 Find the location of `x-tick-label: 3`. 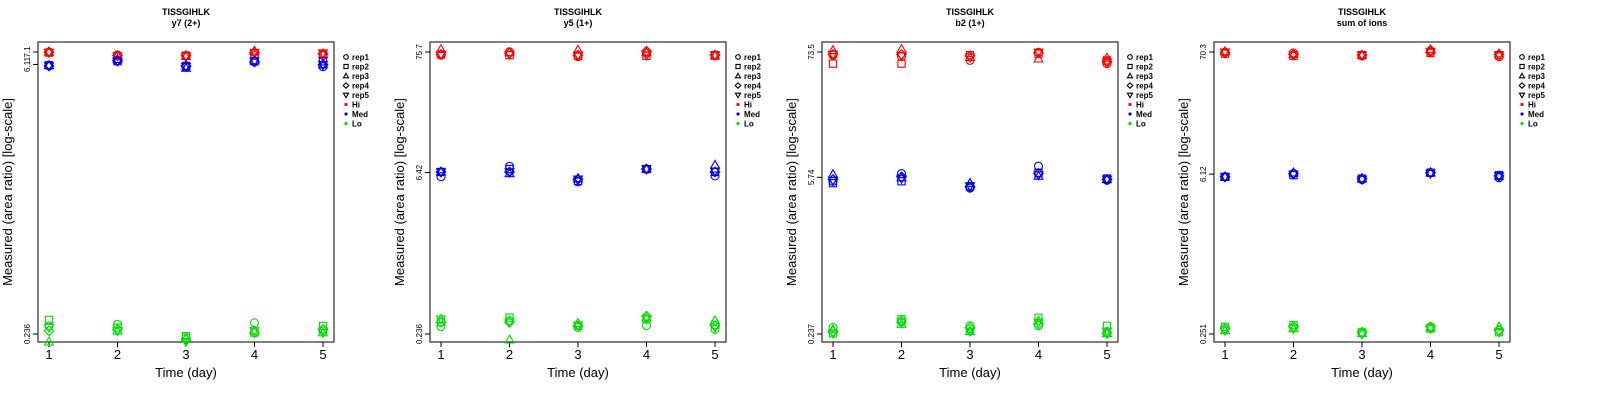

x-tick-label: 3 is located at coordinates (969, 354).